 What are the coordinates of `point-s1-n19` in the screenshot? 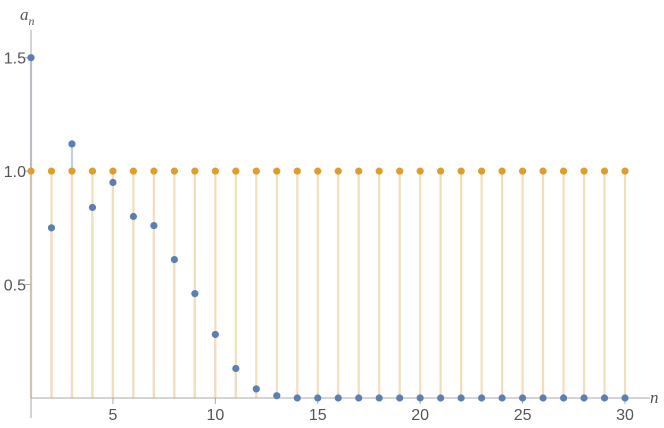 It's located at (400, 398).